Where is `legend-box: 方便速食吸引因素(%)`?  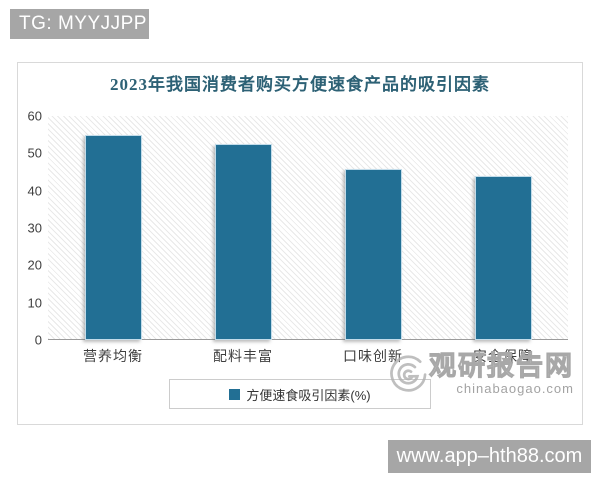 legend-box: 方便速食吸引因素(%) is located at coordinates (300, 394).